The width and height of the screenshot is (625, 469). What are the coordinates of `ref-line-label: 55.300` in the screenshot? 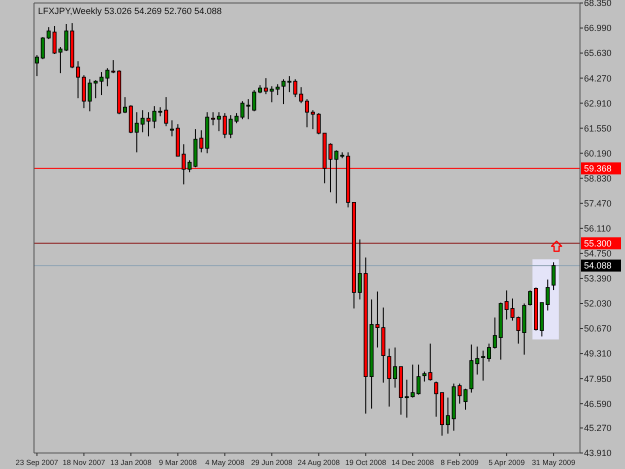 It's located at (598, 243).